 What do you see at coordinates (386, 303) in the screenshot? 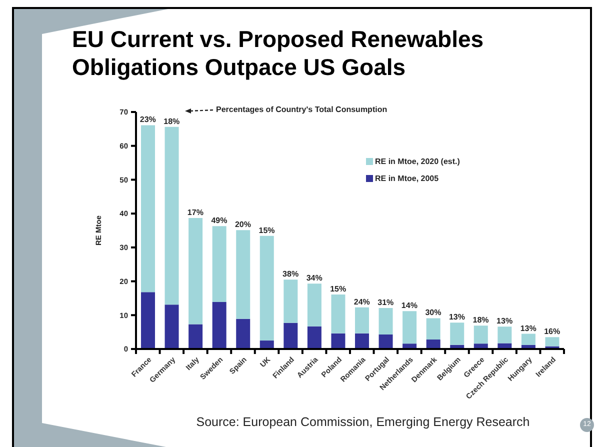
I see `annotation: 31%` at bounding box center [386, 303].